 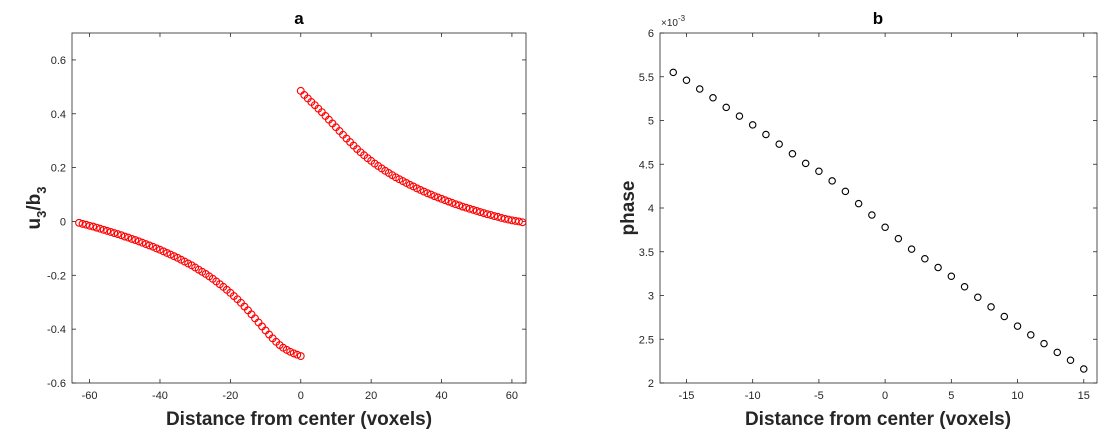 I want to click on y-tick-label: 0.6, so click(x=58, y=61).